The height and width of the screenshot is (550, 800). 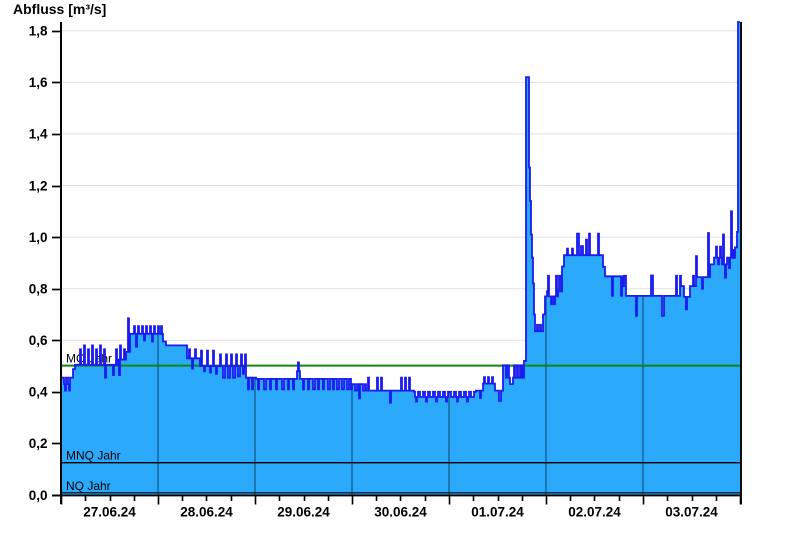 I want to click on svg-text: 29.06.24, so click(x=303, y=512).